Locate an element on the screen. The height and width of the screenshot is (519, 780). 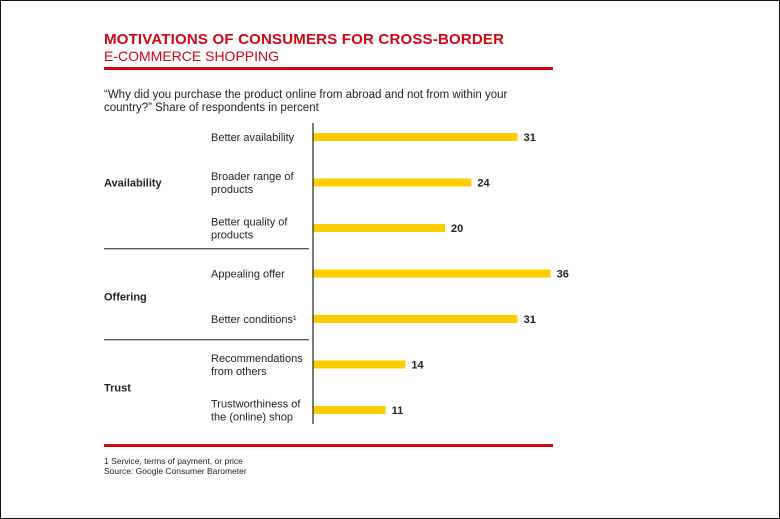
category-label: Appealing offer is located at coordinates (248, 275).